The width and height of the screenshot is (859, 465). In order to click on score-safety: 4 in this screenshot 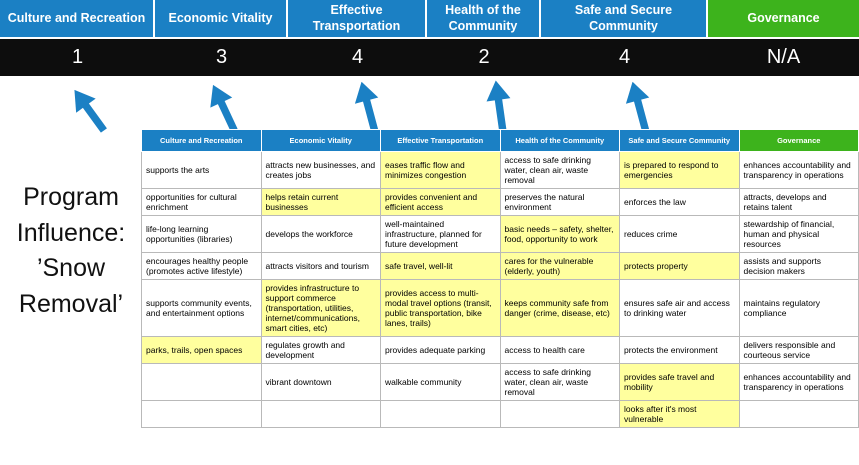, I will do `click(624, 57)`.